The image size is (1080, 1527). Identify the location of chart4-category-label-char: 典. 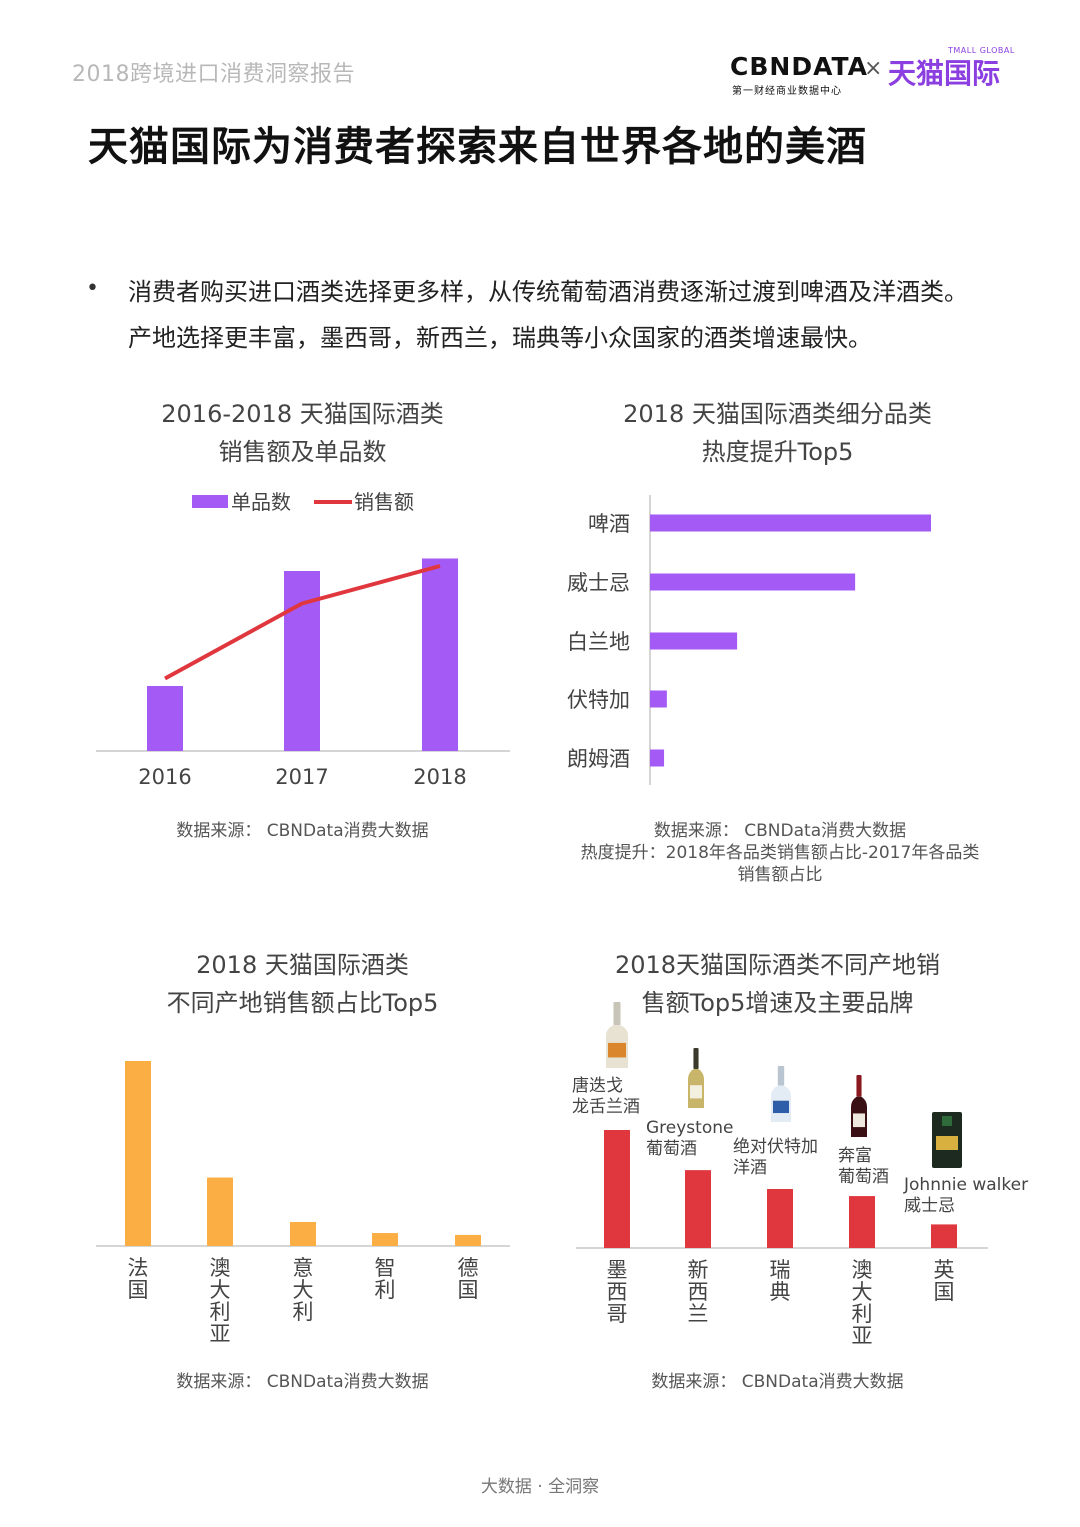
(780, 1292).